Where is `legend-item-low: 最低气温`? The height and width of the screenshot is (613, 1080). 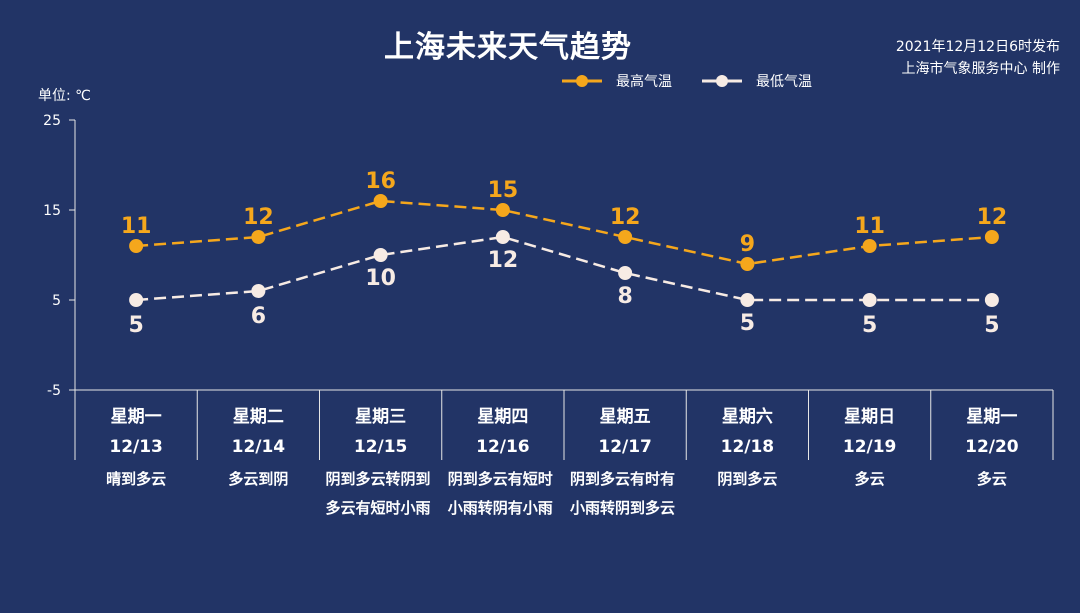
legend-item-low: 最低气温 is located at coordinates (757, 81).